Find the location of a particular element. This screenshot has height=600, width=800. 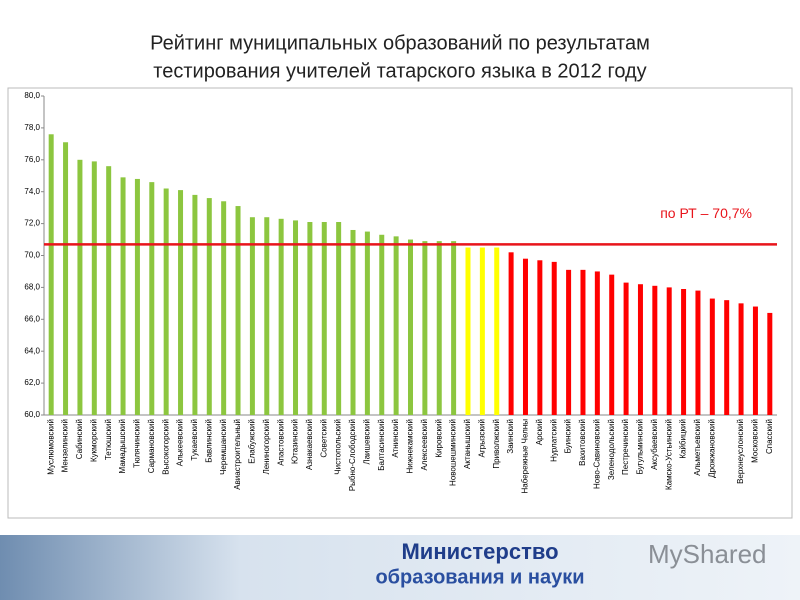

x-tick-label: Актанышский is located at coordinates (467, 444).